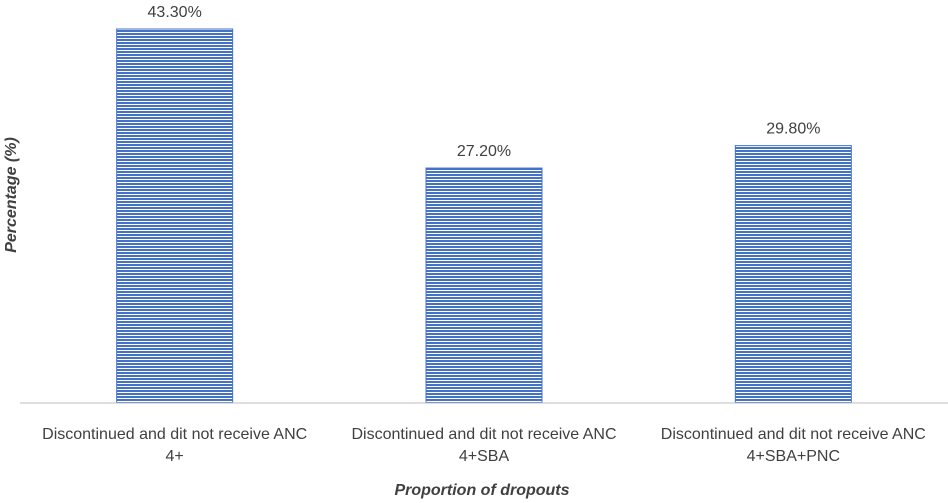 This screenshot has width=948, height=503. Describe the element at coordinates (793, 129) in the screenshot. I see `data-label-3: 29.80%` at that location.